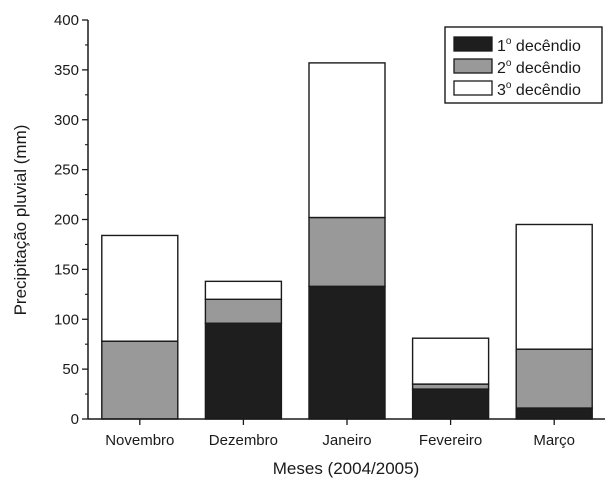 This screenshot has height=478, width=605. I want to click on x-tick-label: Janeiro, so click(346, 440).